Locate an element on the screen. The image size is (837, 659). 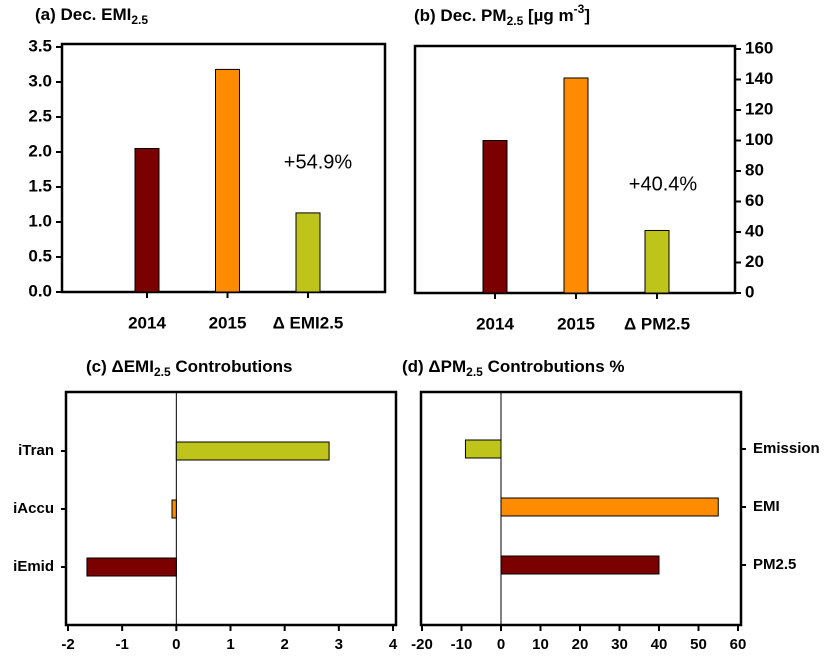
x-tick-label: 1 is located at coordinates (230, 644).